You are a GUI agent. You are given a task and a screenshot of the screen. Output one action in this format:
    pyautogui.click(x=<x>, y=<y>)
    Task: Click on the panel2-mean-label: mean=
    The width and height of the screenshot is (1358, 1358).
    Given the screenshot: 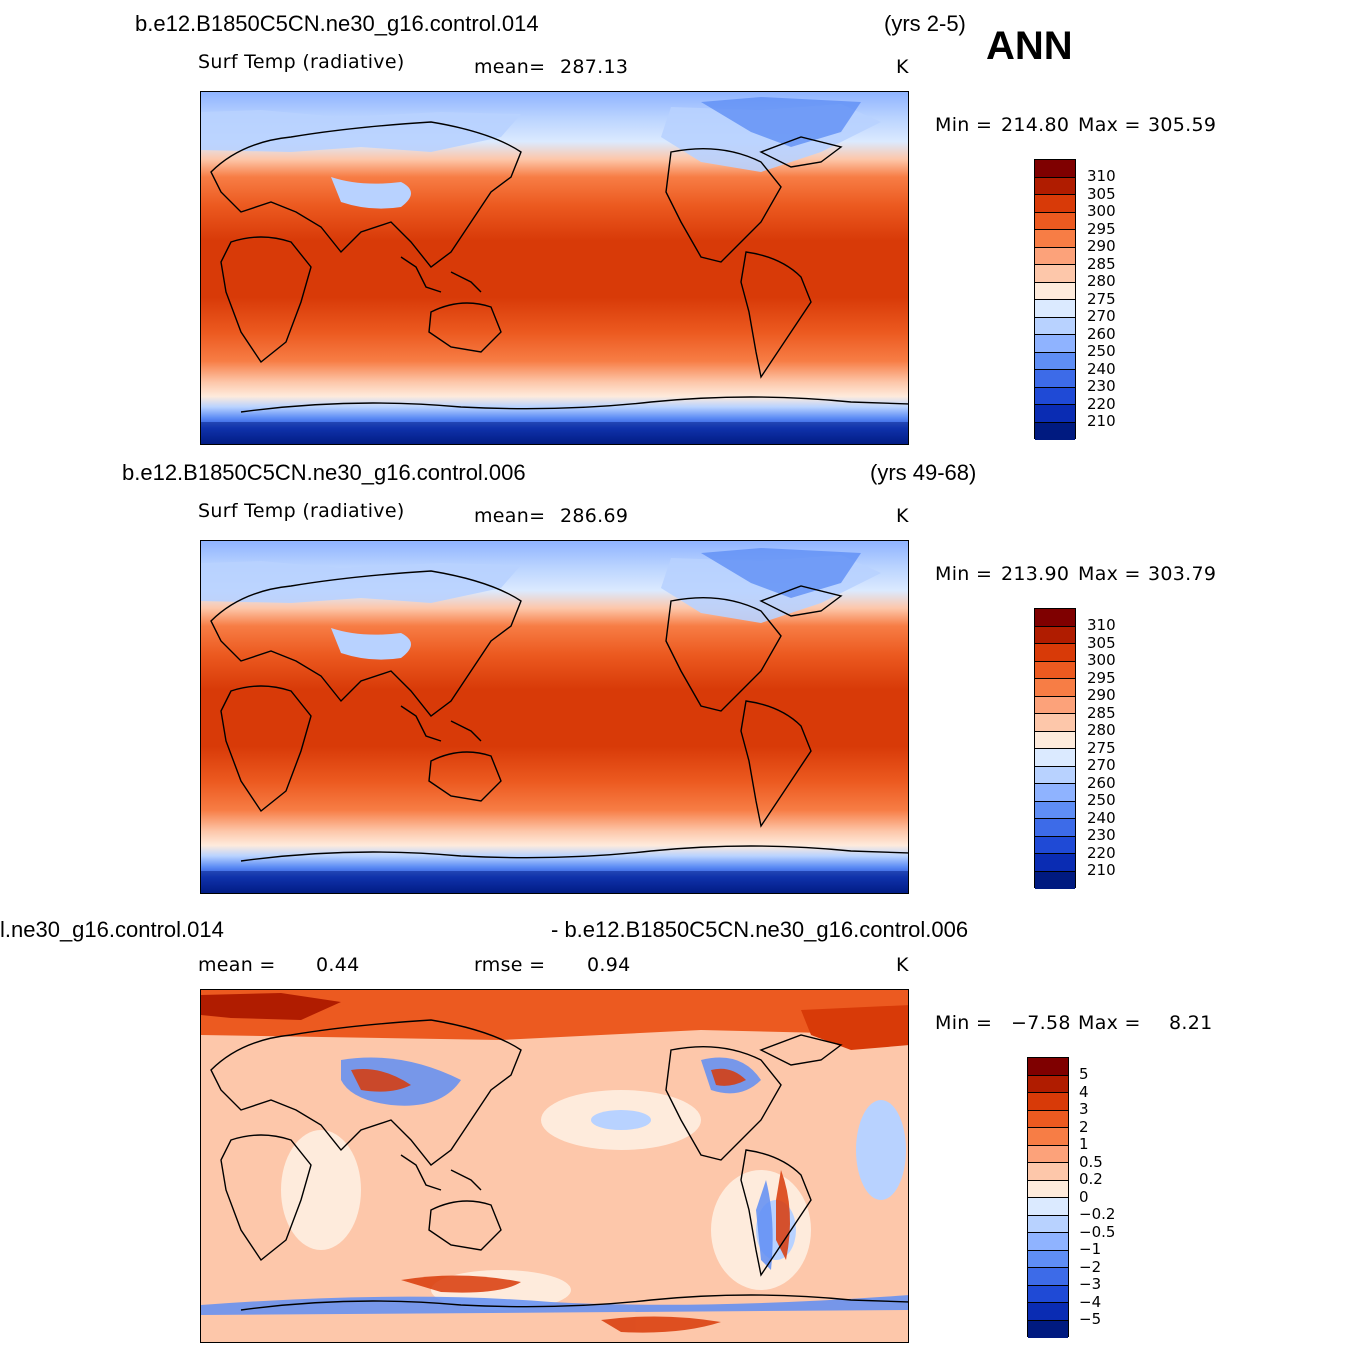 What is the action you would take?
    pyautogui.click(x=510, y=516)
    